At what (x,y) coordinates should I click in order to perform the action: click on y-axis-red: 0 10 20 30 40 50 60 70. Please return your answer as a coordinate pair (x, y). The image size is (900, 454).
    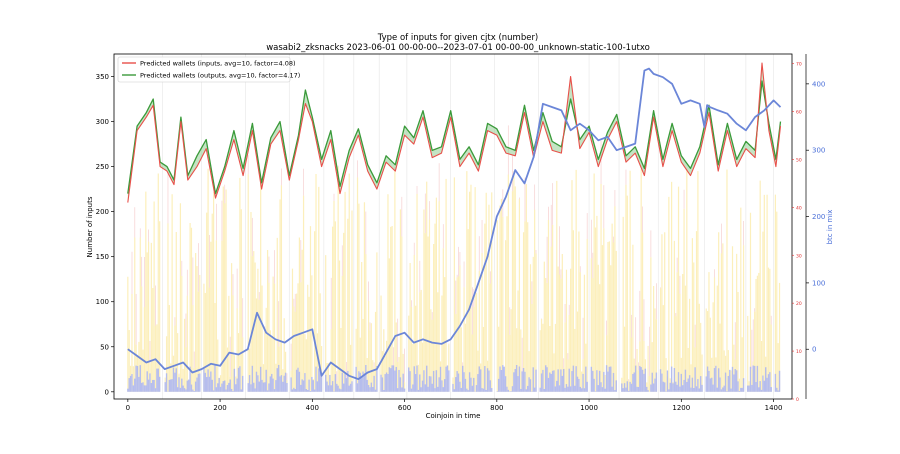
    Looking at the image, I should click on (797, 232).